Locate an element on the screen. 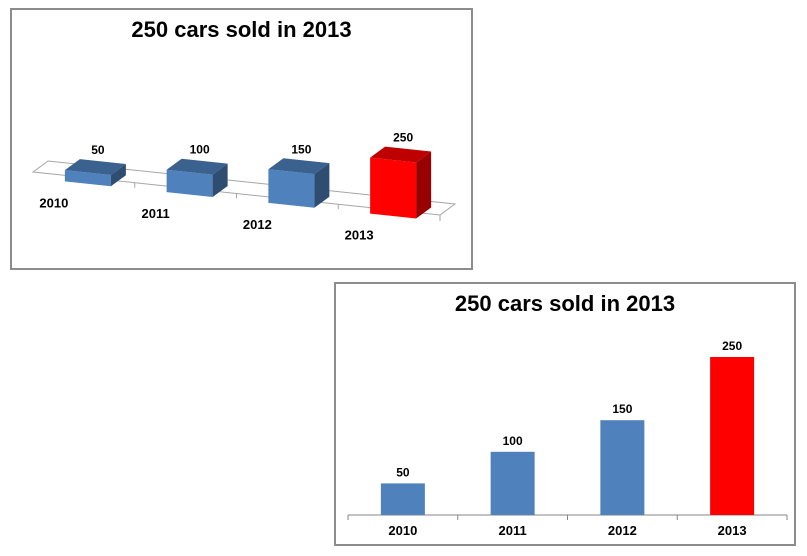 The image size is (807, 556). chart-2d-title: 250 cars sold in 2013 is located at coordinates (565, 303).